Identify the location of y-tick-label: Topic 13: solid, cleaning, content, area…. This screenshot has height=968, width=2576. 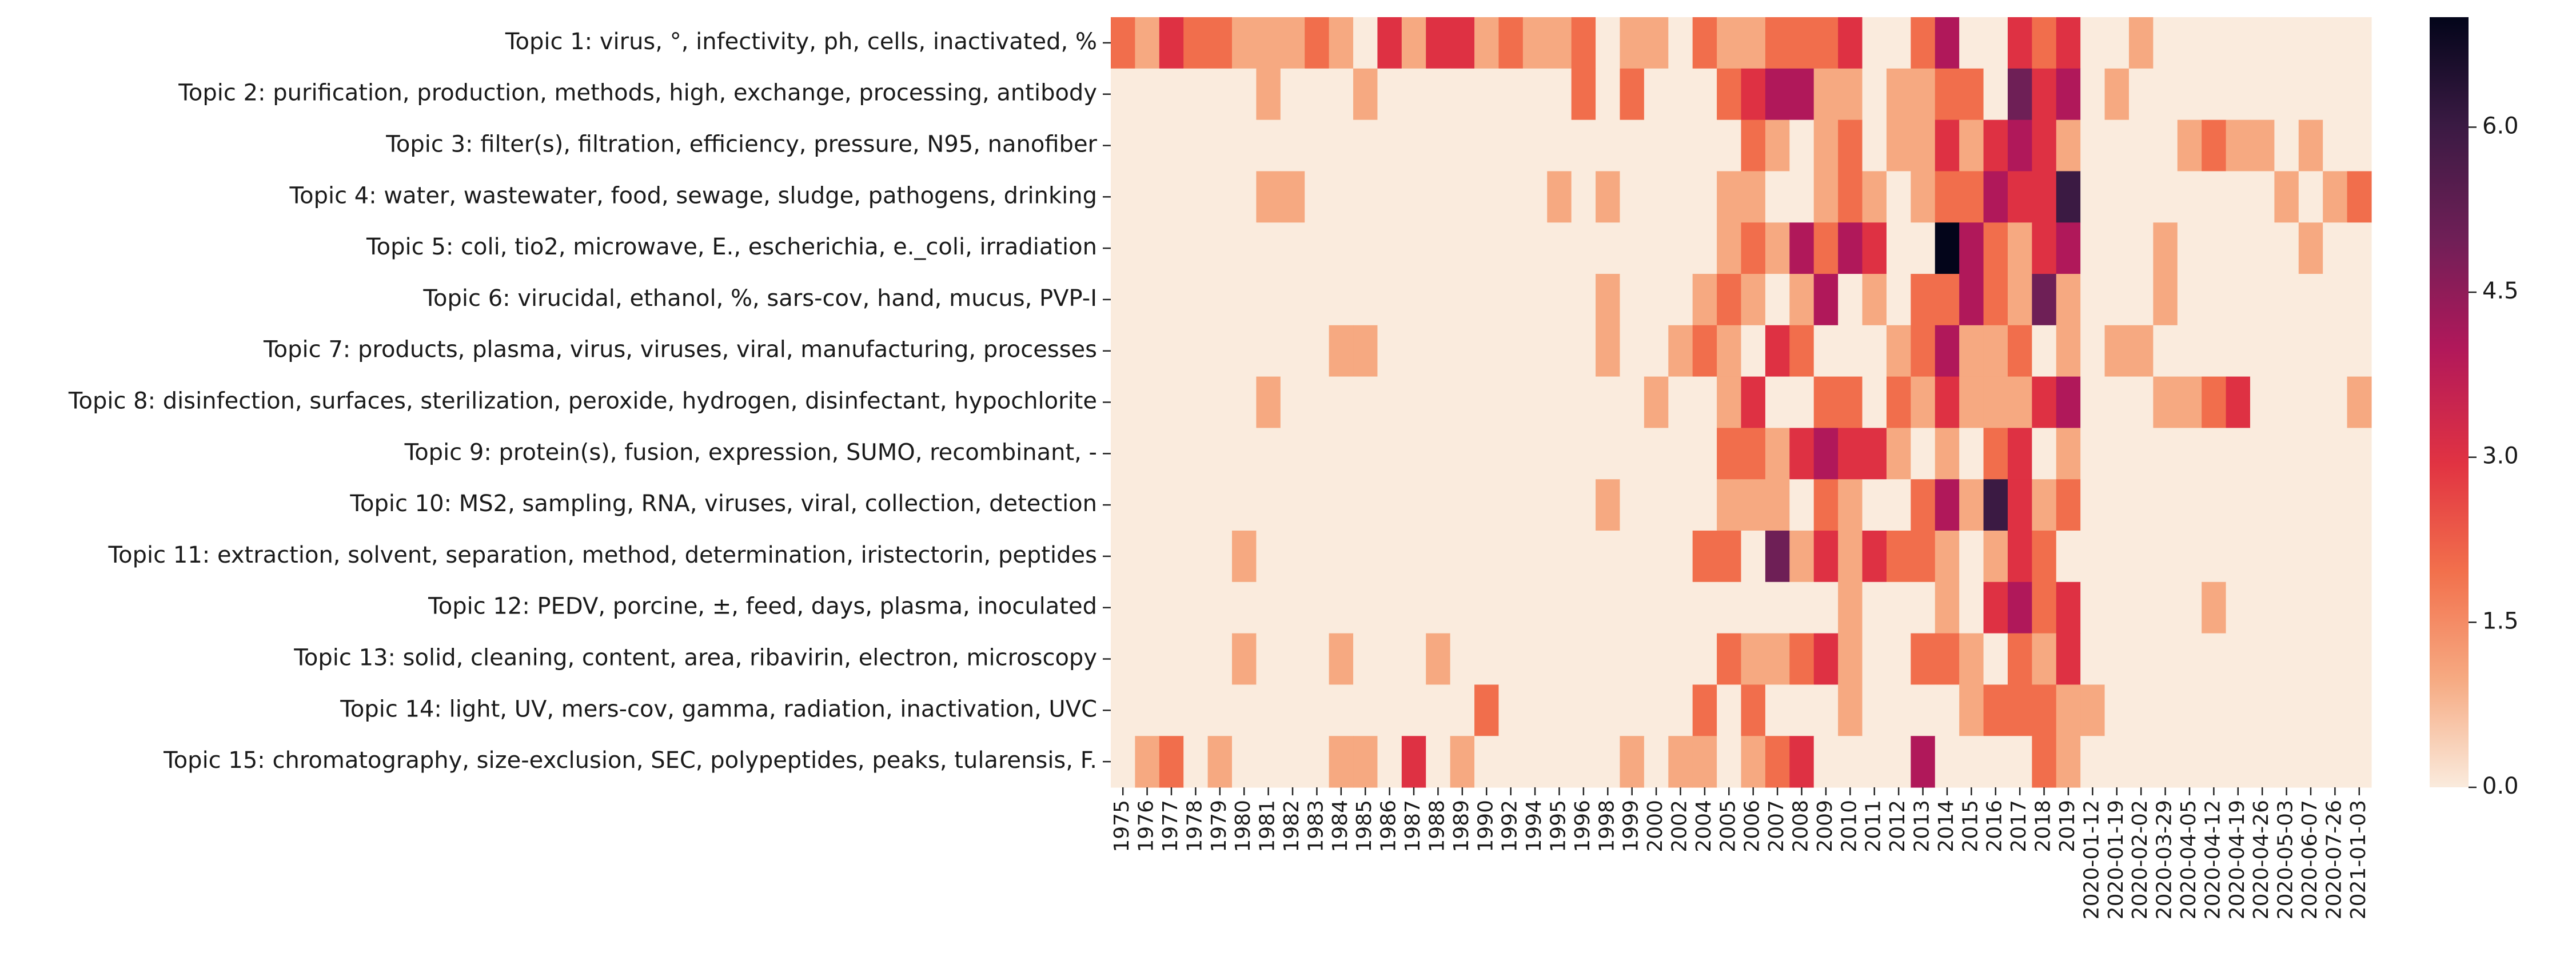
(695, 658).